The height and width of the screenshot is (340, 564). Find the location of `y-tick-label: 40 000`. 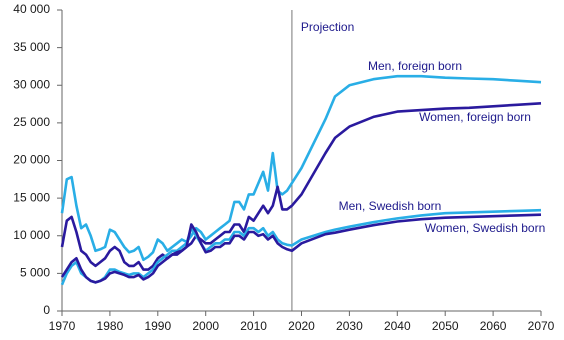

y-tick-label: 40 000 is located at coordinates (31, 9).